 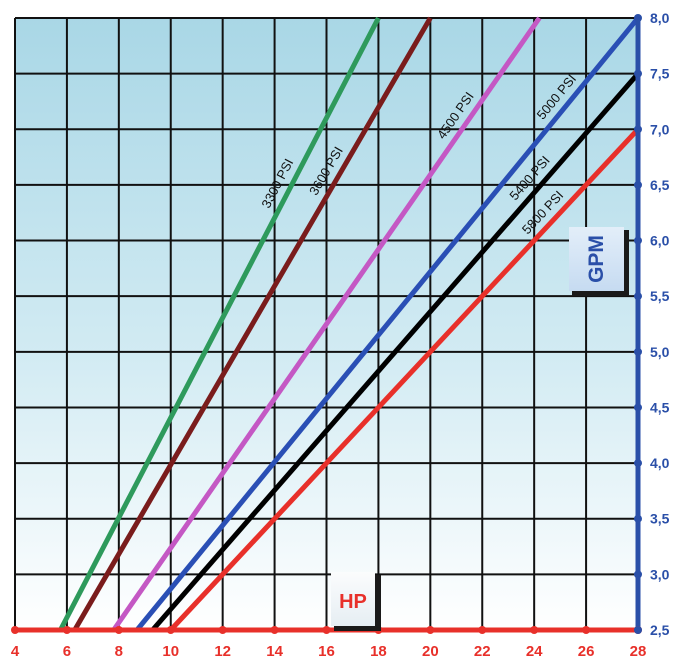 I want to click on y-tick-label: 5,5, so click(x=660, y=296).